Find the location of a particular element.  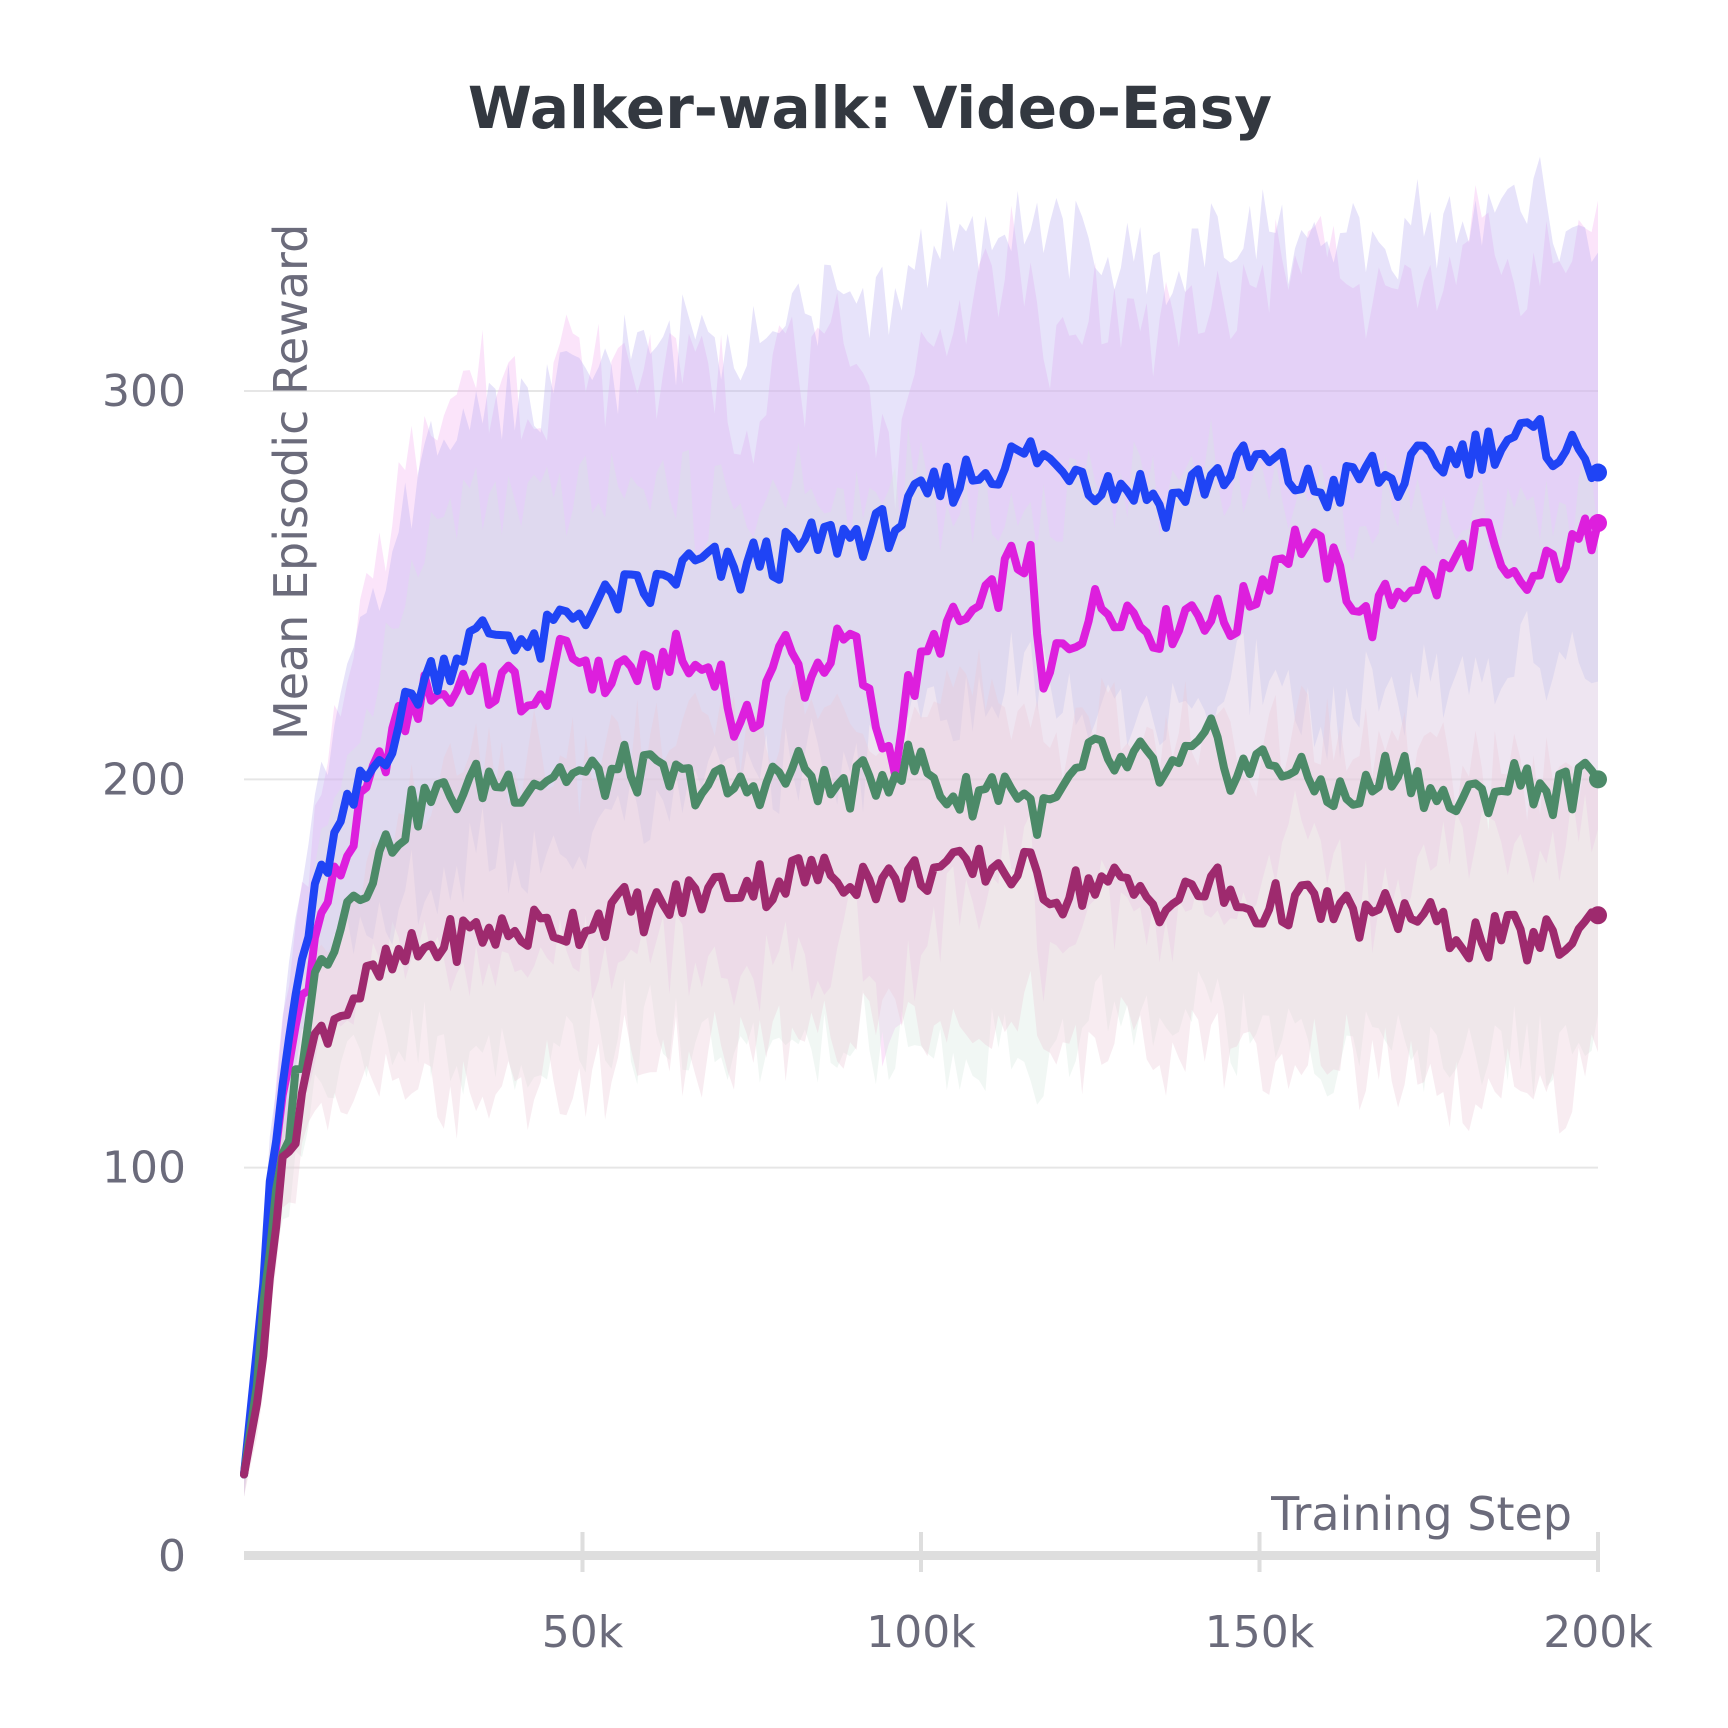

series-endpoint-magenta is located at coordinates (1598, 523).